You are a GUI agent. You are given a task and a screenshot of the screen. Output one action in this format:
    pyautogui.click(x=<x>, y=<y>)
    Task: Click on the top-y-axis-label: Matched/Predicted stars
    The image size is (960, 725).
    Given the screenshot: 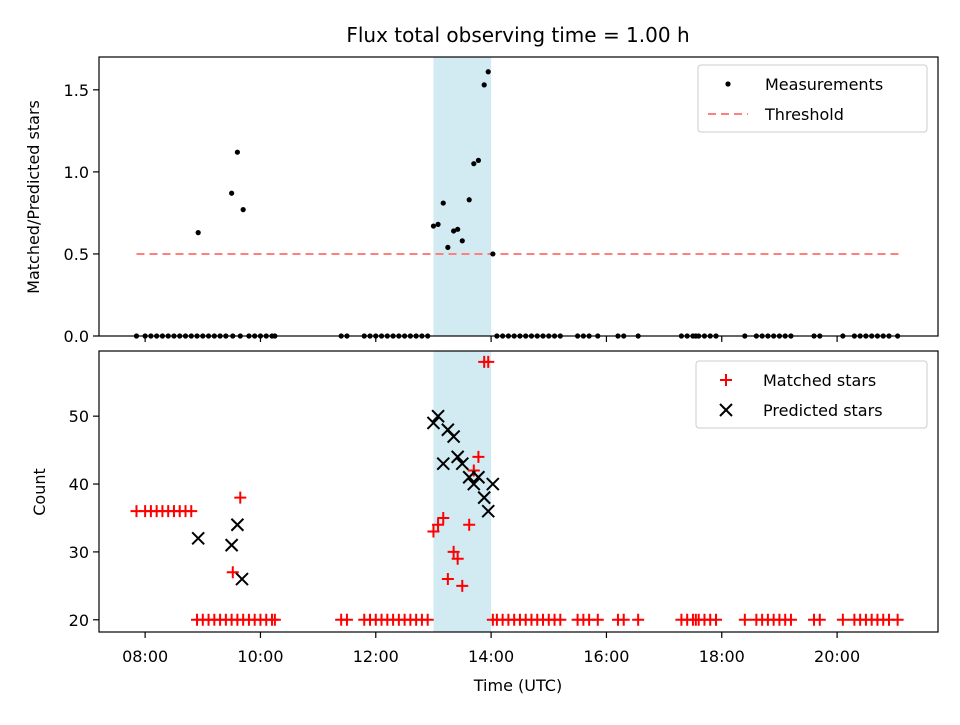 What is the action you would take?
    pyautogui.click(x=33, y=197)
    